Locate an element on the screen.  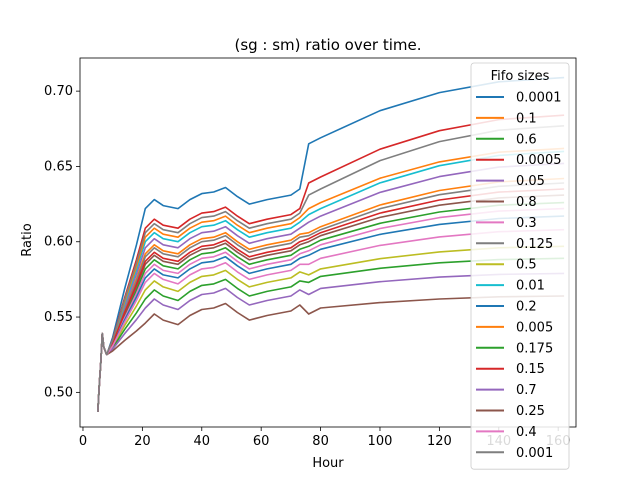
legend-entry-label: 0.2 is located at coordinates (526, 307).